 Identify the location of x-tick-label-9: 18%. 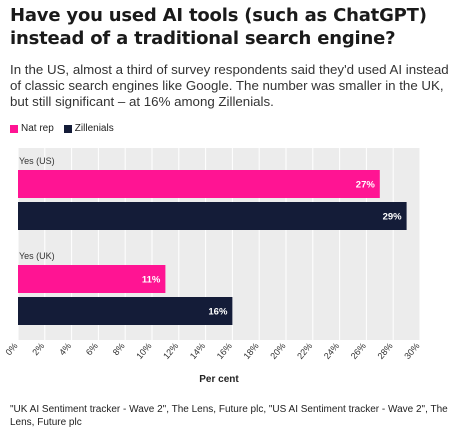
(250, 351).